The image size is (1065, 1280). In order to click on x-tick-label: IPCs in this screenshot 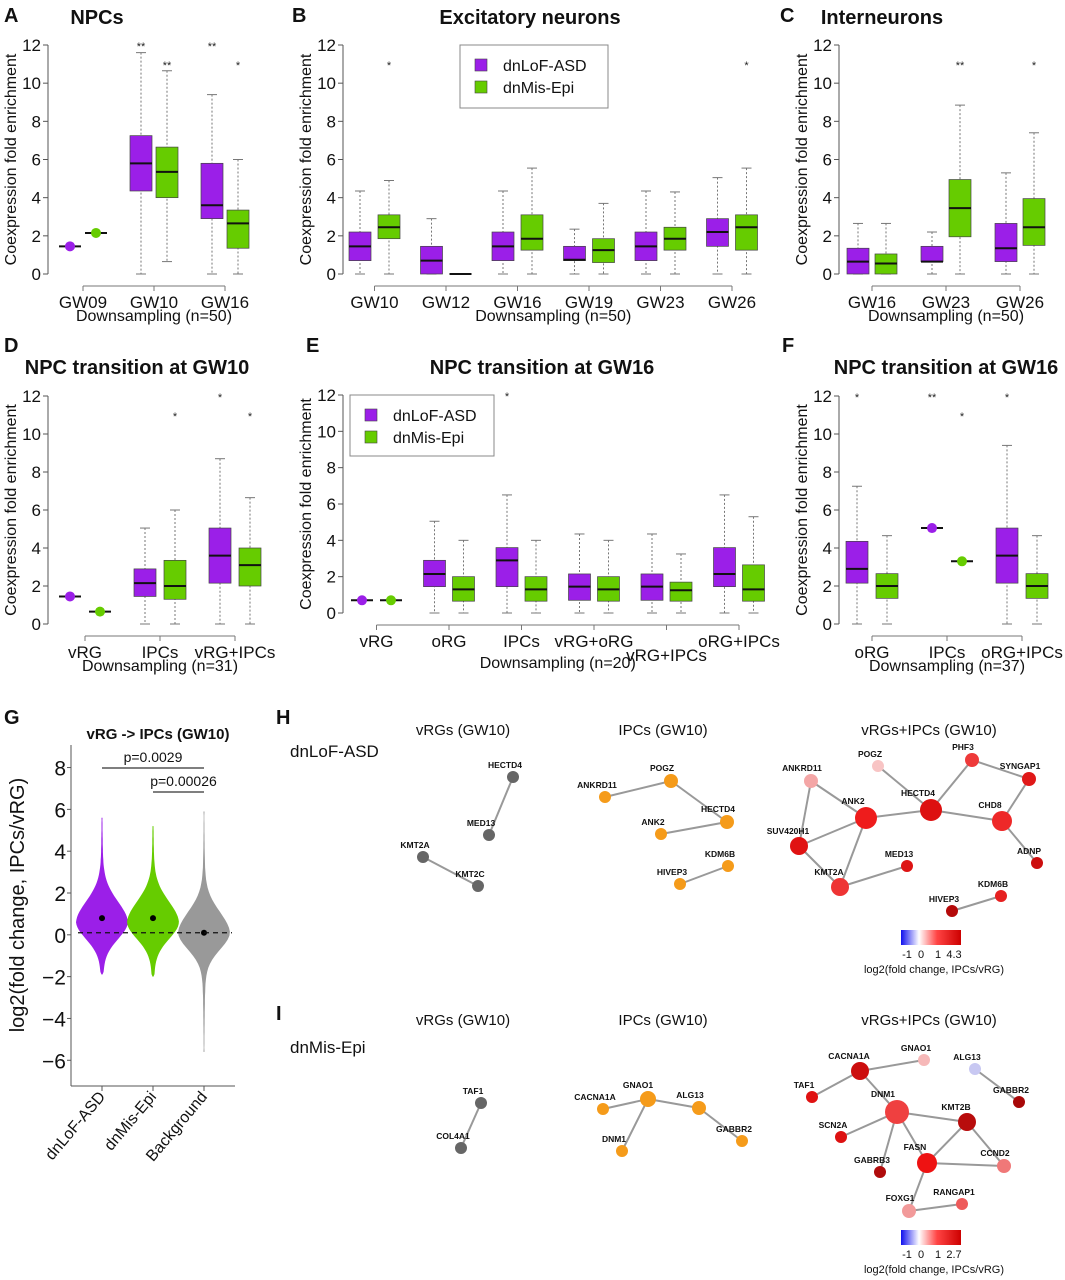, I will do `click(521, 641)`.